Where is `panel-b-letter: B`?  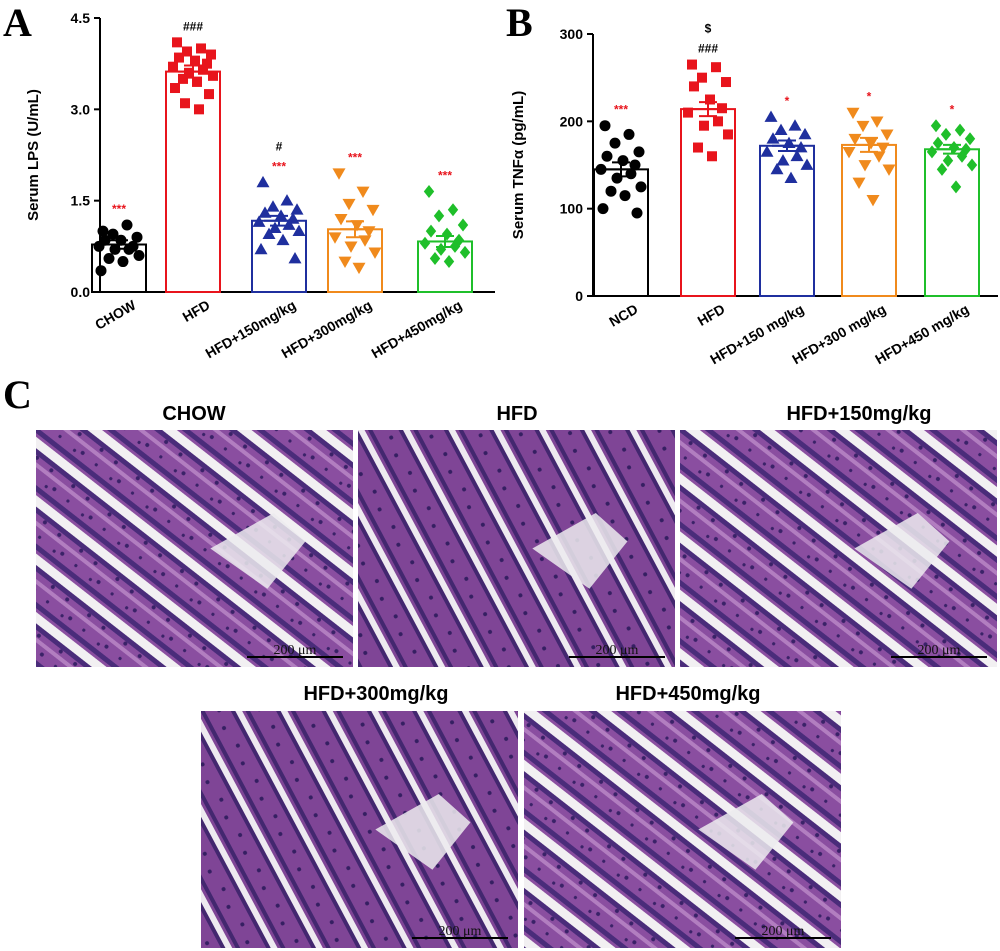 panel-b-letter: B is located at coordinates (519, 22).